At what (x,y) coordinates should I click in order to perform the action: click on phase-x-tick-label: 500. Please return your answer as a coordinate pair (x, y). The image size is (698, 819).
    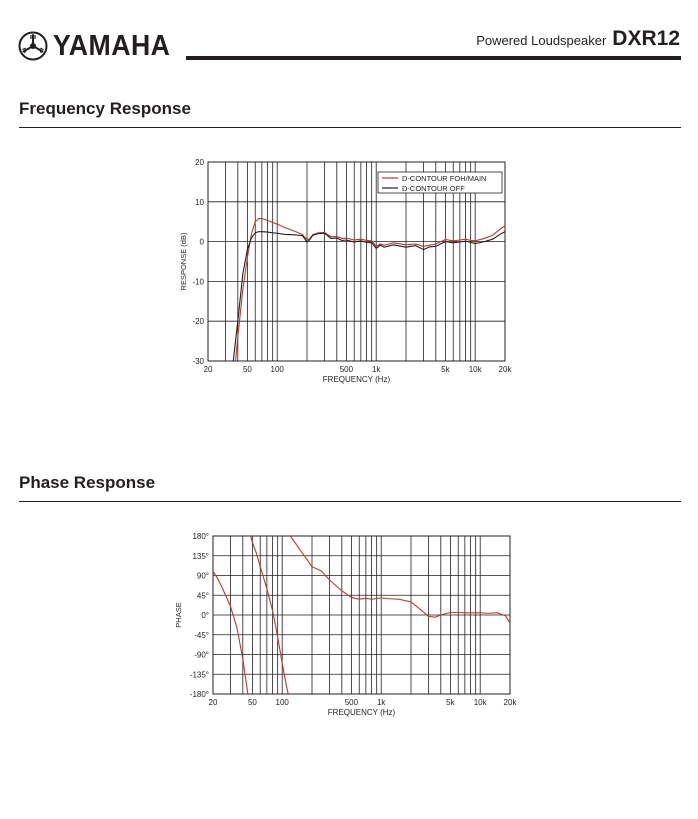
    Looking at the image, I should click on (352, 702).